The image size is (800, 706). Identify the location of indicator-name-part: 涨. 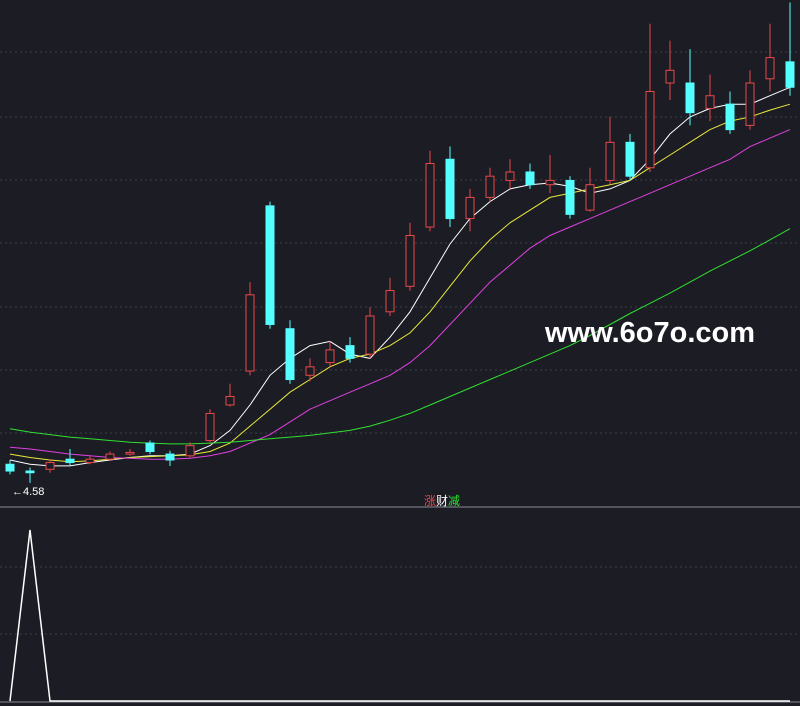
(430, 500).